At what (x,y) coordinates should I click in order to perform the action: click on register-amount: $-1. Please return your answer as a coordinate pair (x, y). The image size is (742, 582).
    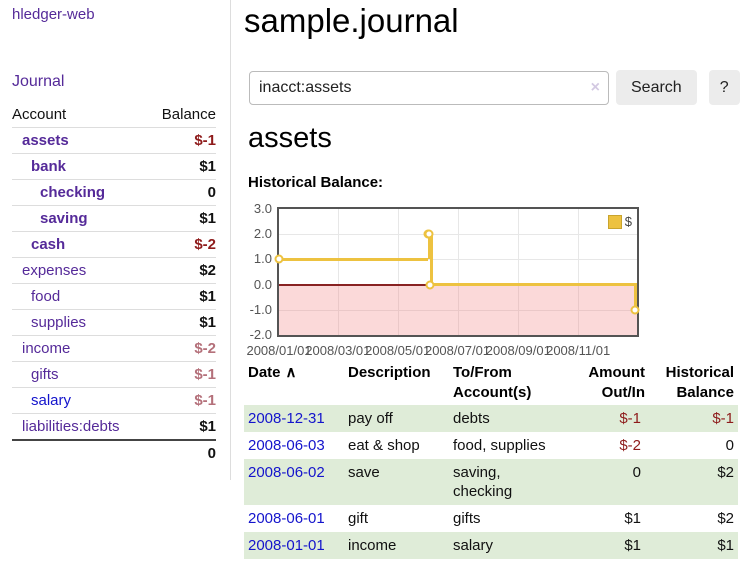
    Looking at the image, I should click on (630, 418).